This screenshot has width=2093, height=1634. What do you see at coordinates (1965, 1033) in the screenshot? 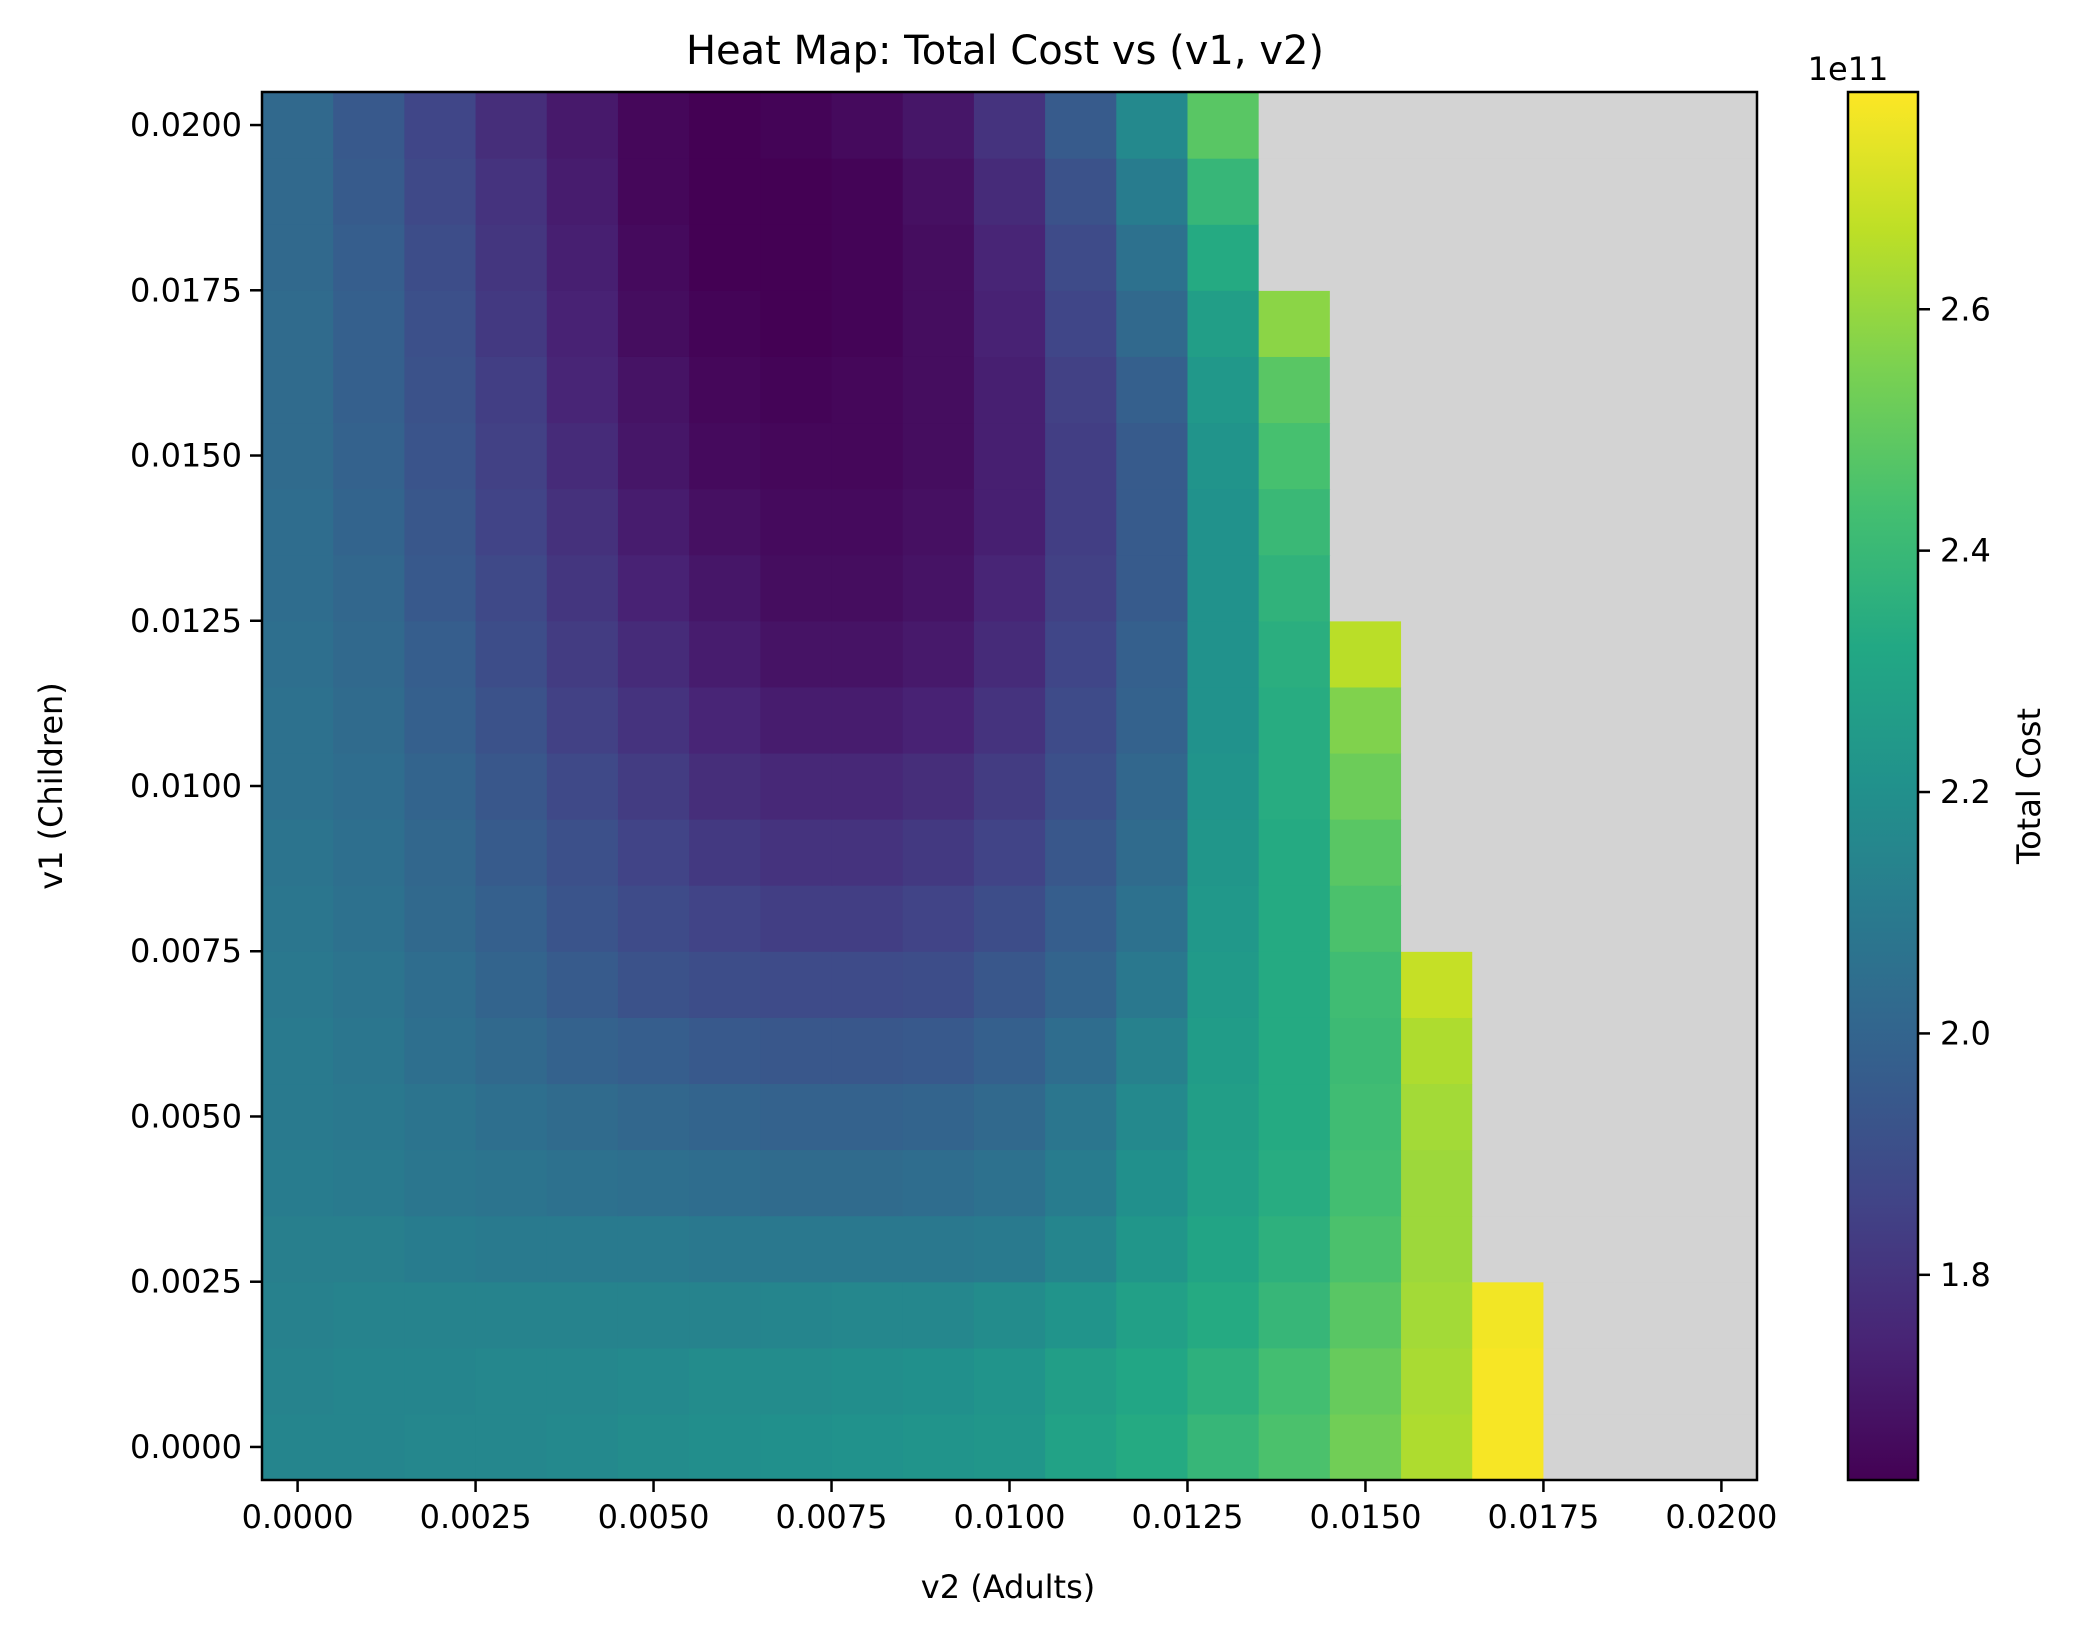
I see `colorbar-tick-label: 2.0` at bounding box center [1965, 1033].